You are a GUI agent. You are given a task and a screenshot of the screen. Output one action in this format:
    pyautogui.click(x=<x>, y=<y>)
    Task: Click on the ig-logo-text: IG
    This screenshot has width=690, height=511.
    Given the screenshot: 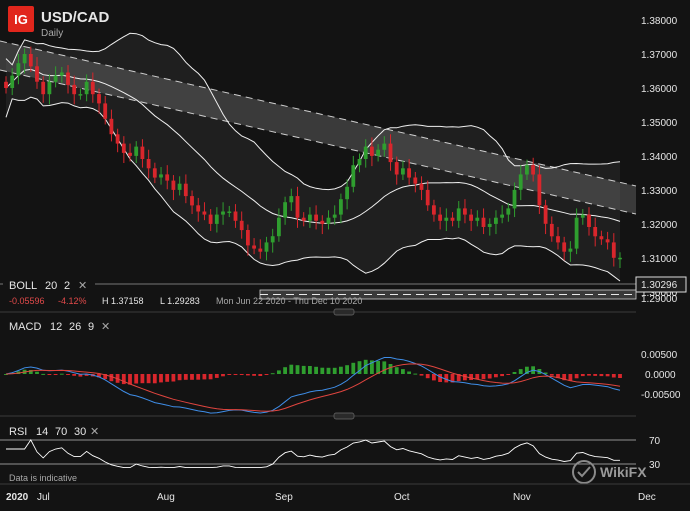 What is the action you would take?
    pyautogui.click(x=21, y=19)
    